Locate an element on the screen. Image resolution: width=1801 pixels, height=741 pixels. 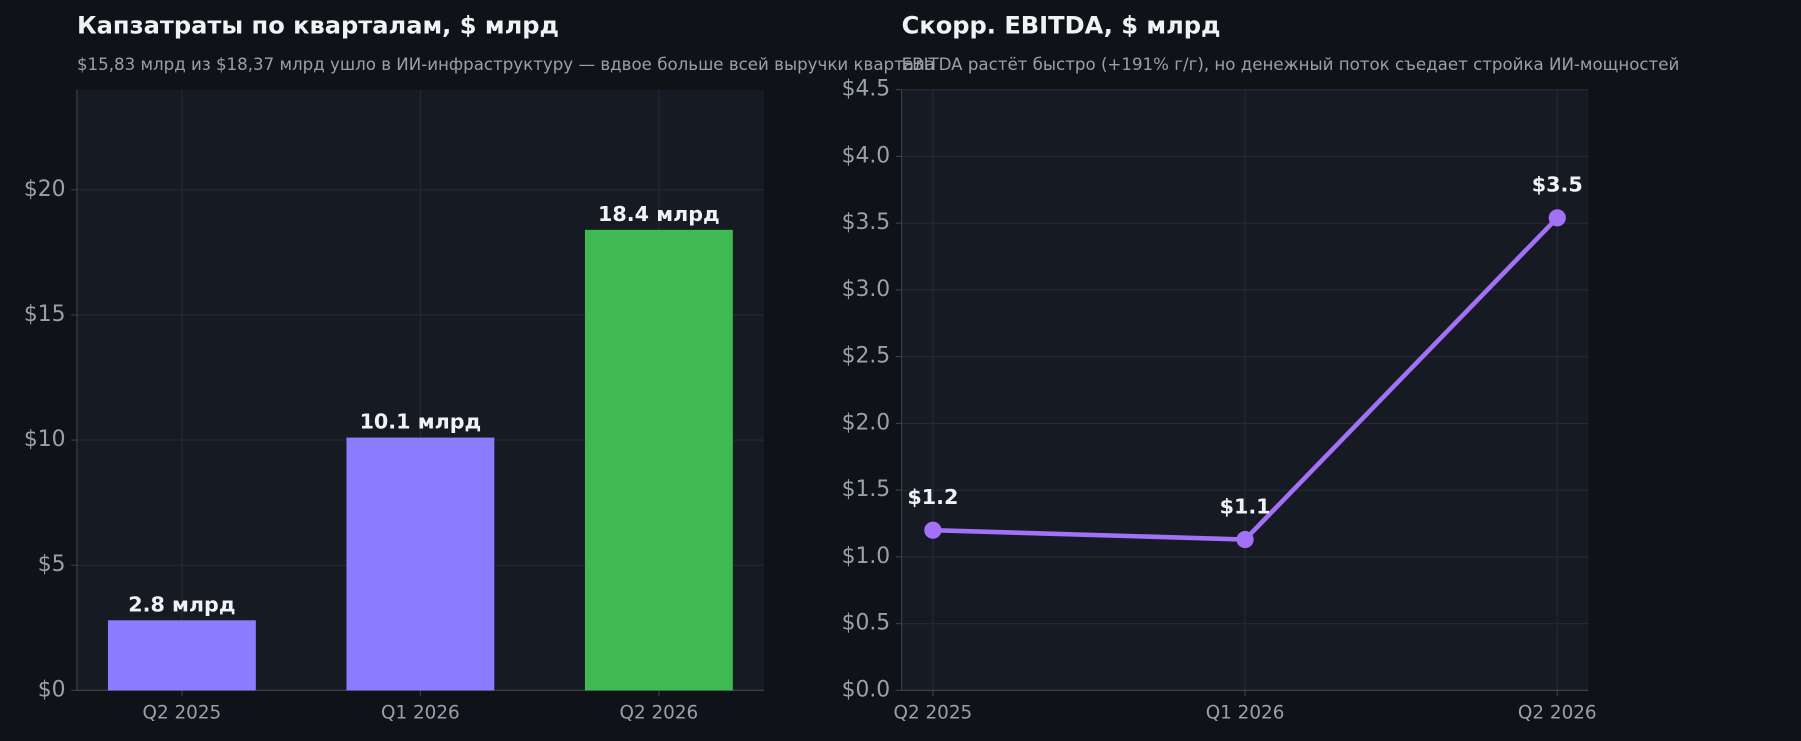
y-tick-label: $1.5 is located at coordinates (866, 489).